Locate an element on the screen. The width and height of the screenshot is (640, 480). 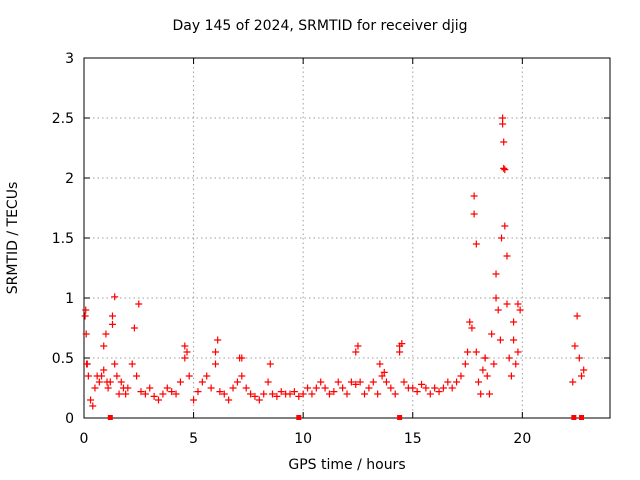
y-tick-label: 0 is located at coordinates (69, 419).